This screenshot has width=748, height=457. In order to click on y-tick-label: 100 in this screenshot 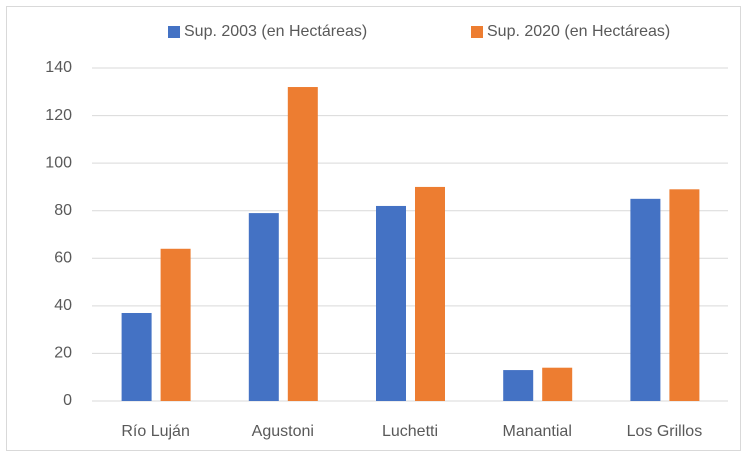, I will do `click(58, 162)`.